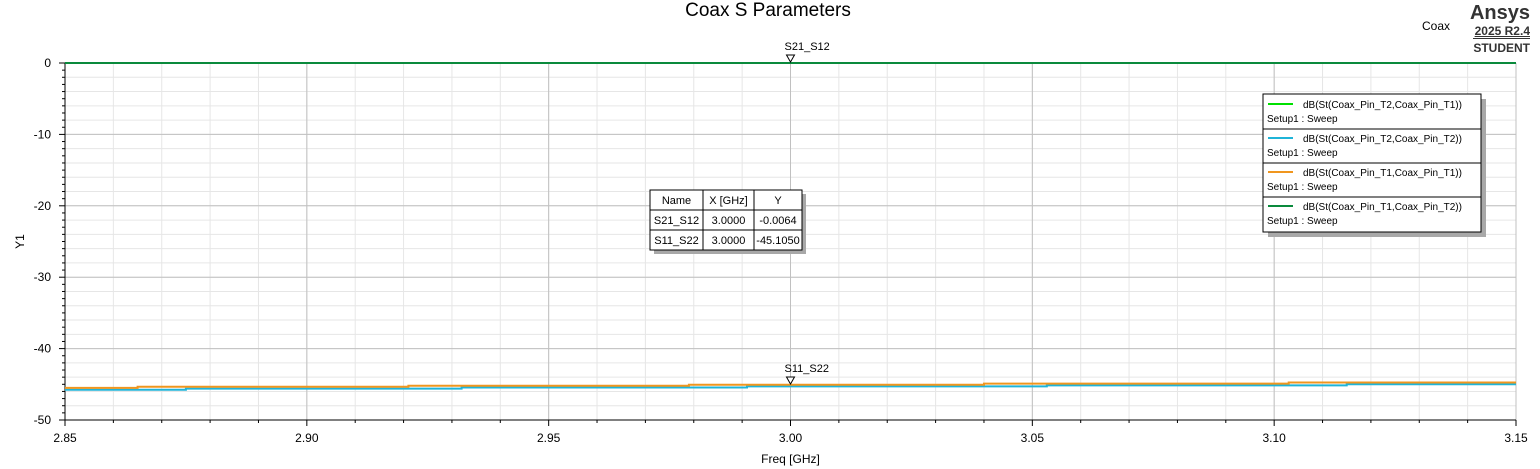  Describe the element at coordinates (807, 369) in the screenshot. I see `marker-label: S11_S22` at that location.